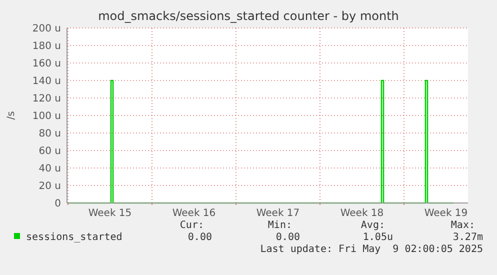 The height and width of the screenshot is (275, 497). Describe the element at coordinates (446, 213) in the screenshot. I see `x-tick-label: Week 19` at that location.